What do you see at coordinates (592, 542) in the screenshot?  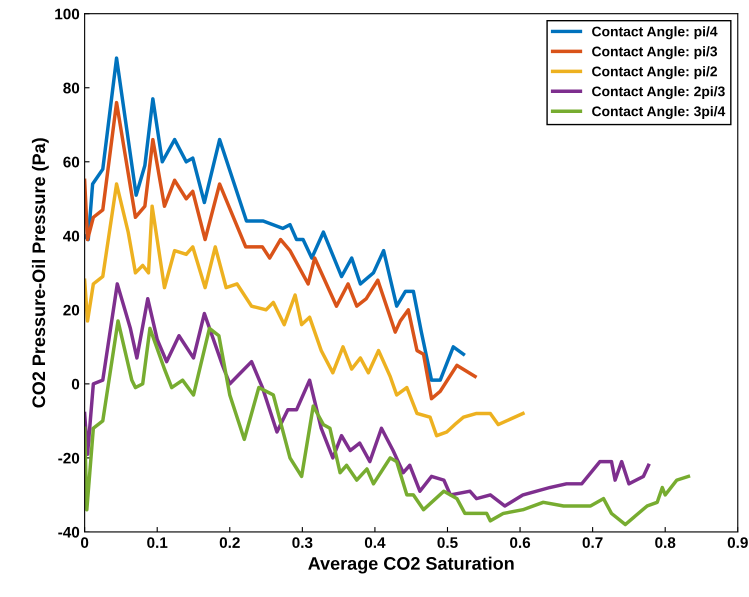 I see `x-tick-label: 0.7` at bounding box center [592, 542].